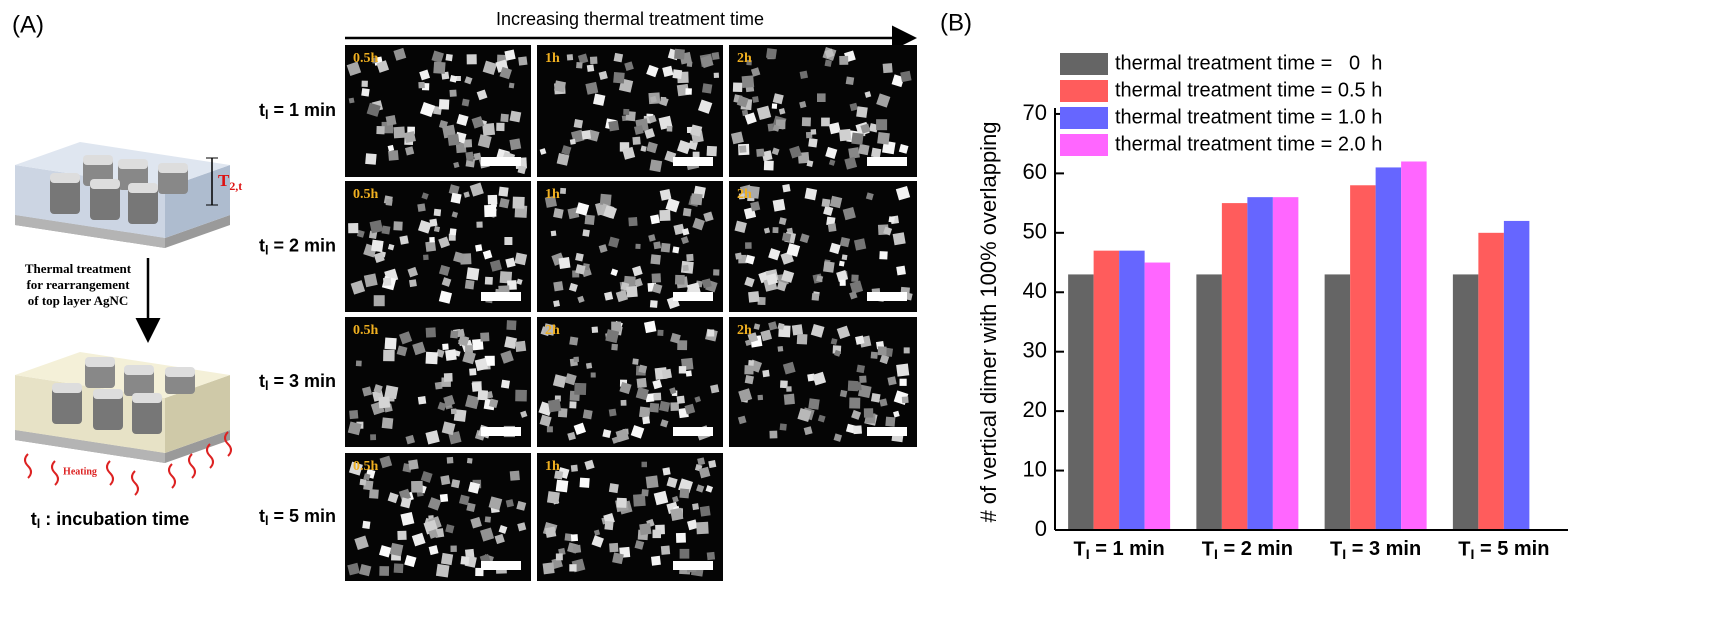 This screenshot has width=1733, height=643. Describe the element at coordinates (80, 471) in the screenshot. I see `heating-label: Heating` at that location.